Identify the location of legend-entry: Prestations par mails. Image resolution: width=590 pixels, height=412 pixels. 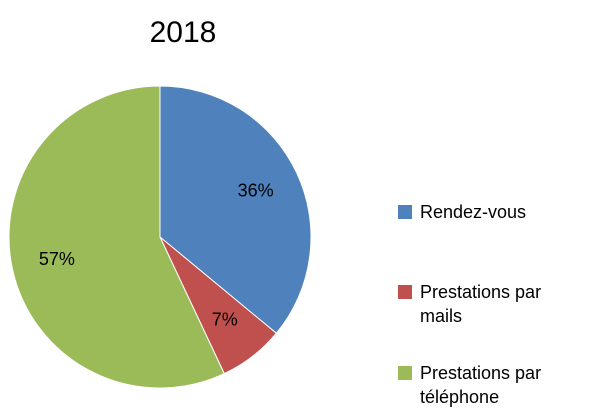
(493, 304).